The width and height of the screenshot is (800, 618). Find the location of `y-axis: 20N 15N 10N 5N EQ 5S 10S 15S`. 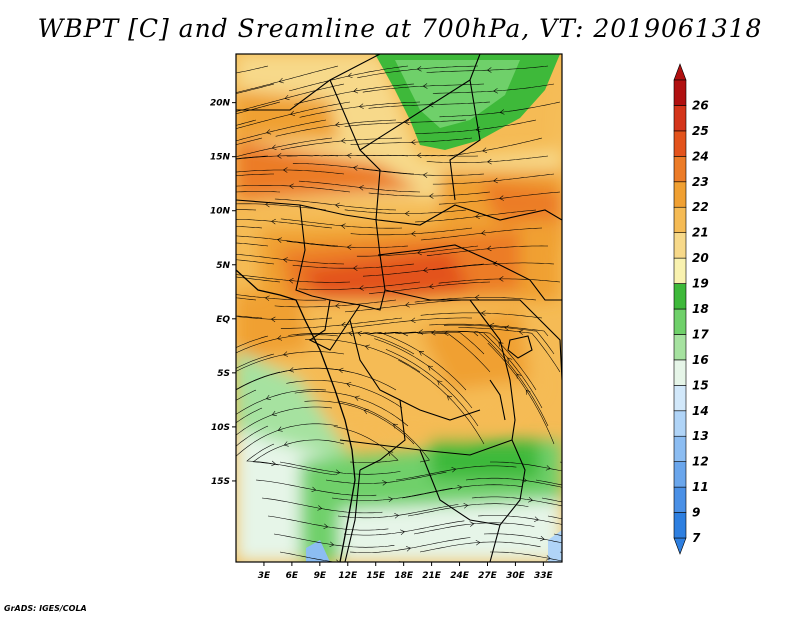

y-axis: 20N 15N 10N 5N EQ 5S 10S 15S is located at coordinates (223, 293).